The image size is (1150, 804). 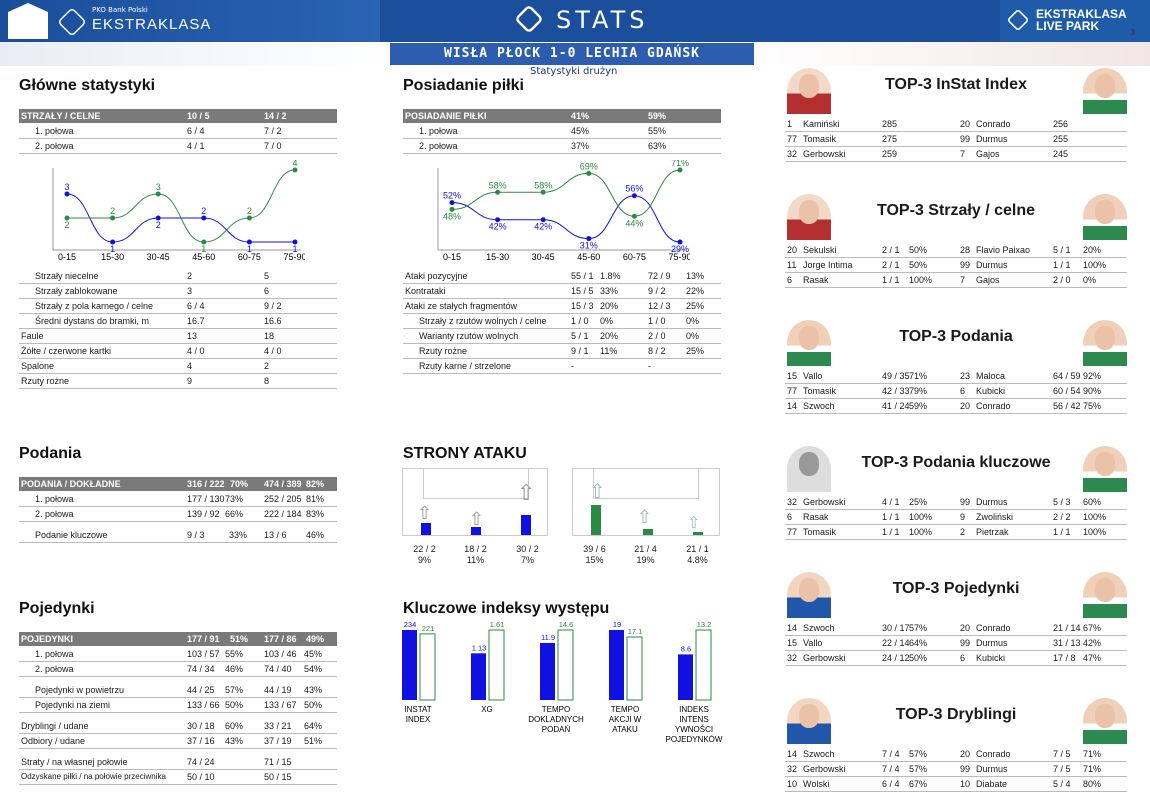 I want to click on home-number: 32, so click(x=792, y=154).